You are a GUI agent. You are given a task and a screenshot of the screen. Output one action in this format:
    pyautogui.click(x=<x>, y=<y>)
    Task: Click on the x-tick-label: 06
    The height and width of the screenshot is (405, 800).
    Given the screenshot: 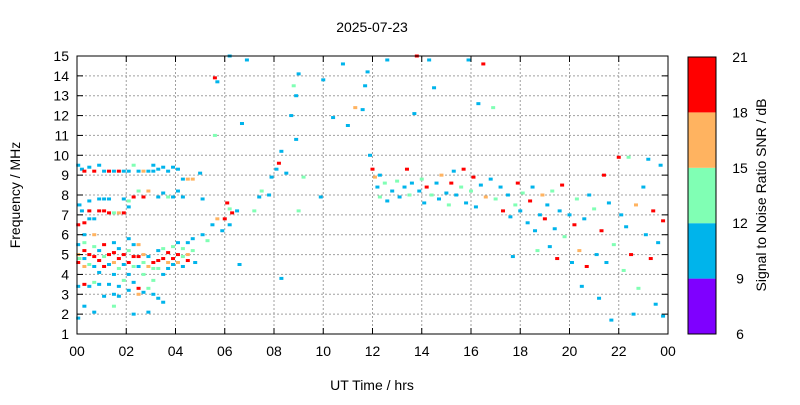 What is the action you would take?
    pyautogui.click(x=225, y=351)
    